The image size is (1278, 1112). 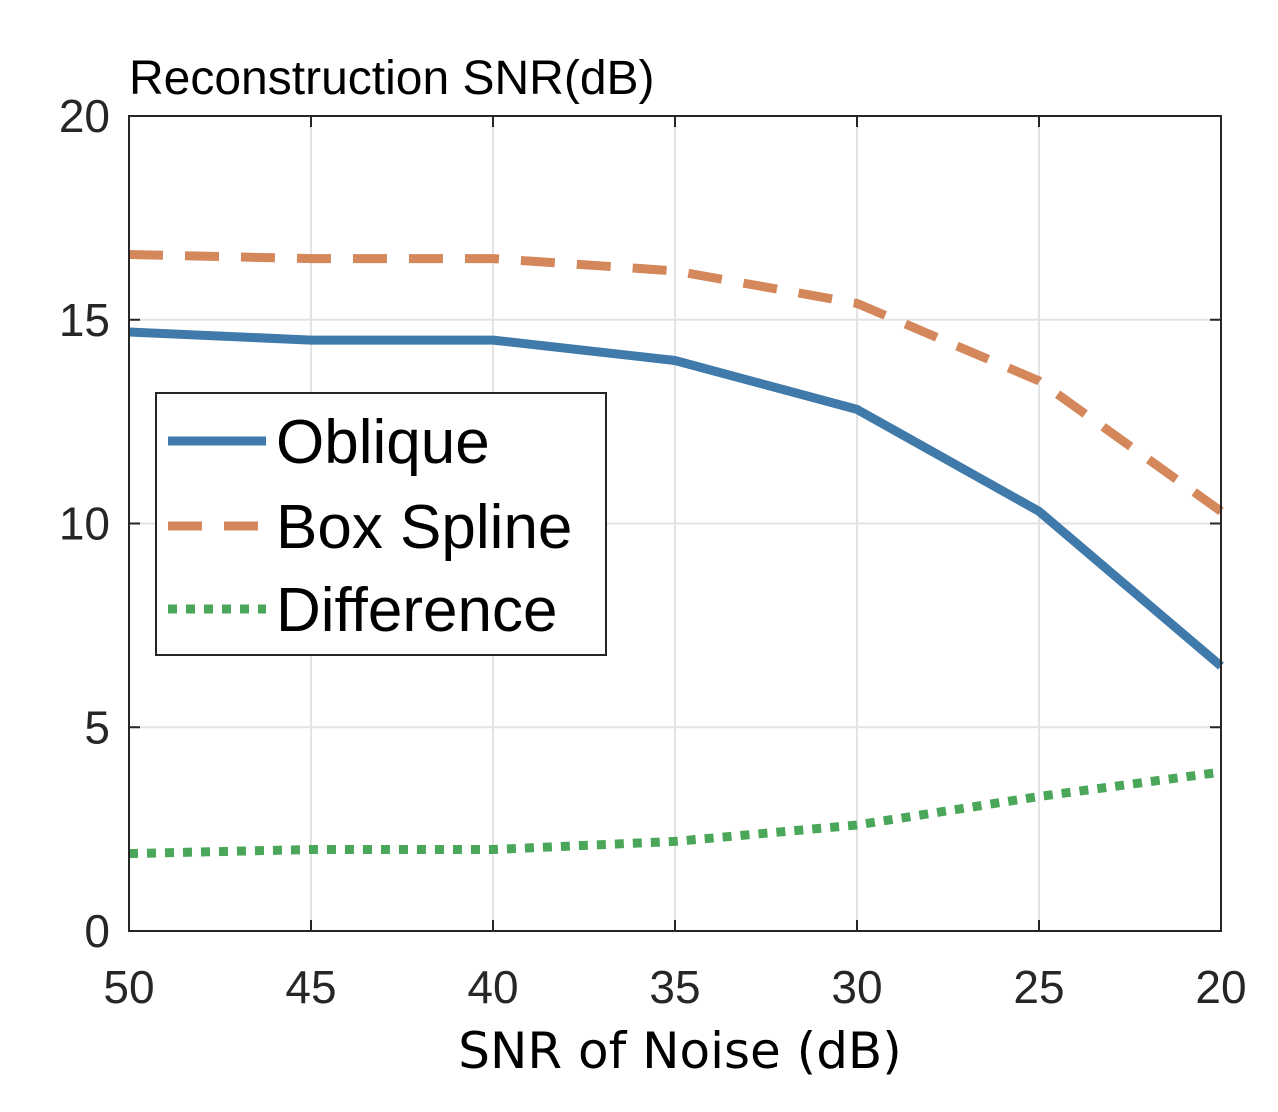 What do you see at coordinates (128, 987) in the screenshot?
I see `x-tick-label-50: 50` at bounding box center [128, 987].